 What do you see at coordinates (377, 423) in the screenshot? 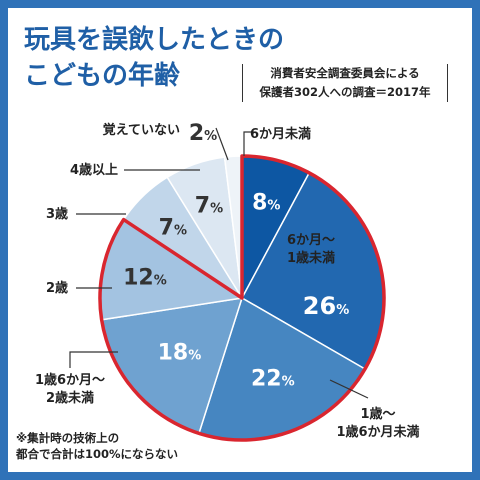
I see `slice-label-3: 1歳〜 1歳6か月未満` at bounding box center [377, 423].